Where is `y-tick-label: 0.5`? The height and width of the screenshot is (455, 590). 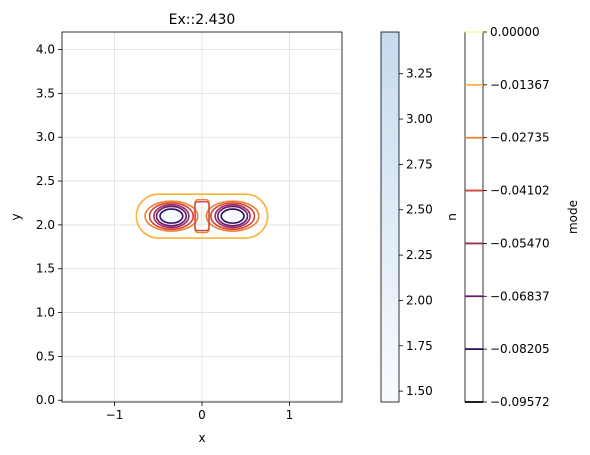 y-tick-label: 0.5 is located at coordinates (45, 356).